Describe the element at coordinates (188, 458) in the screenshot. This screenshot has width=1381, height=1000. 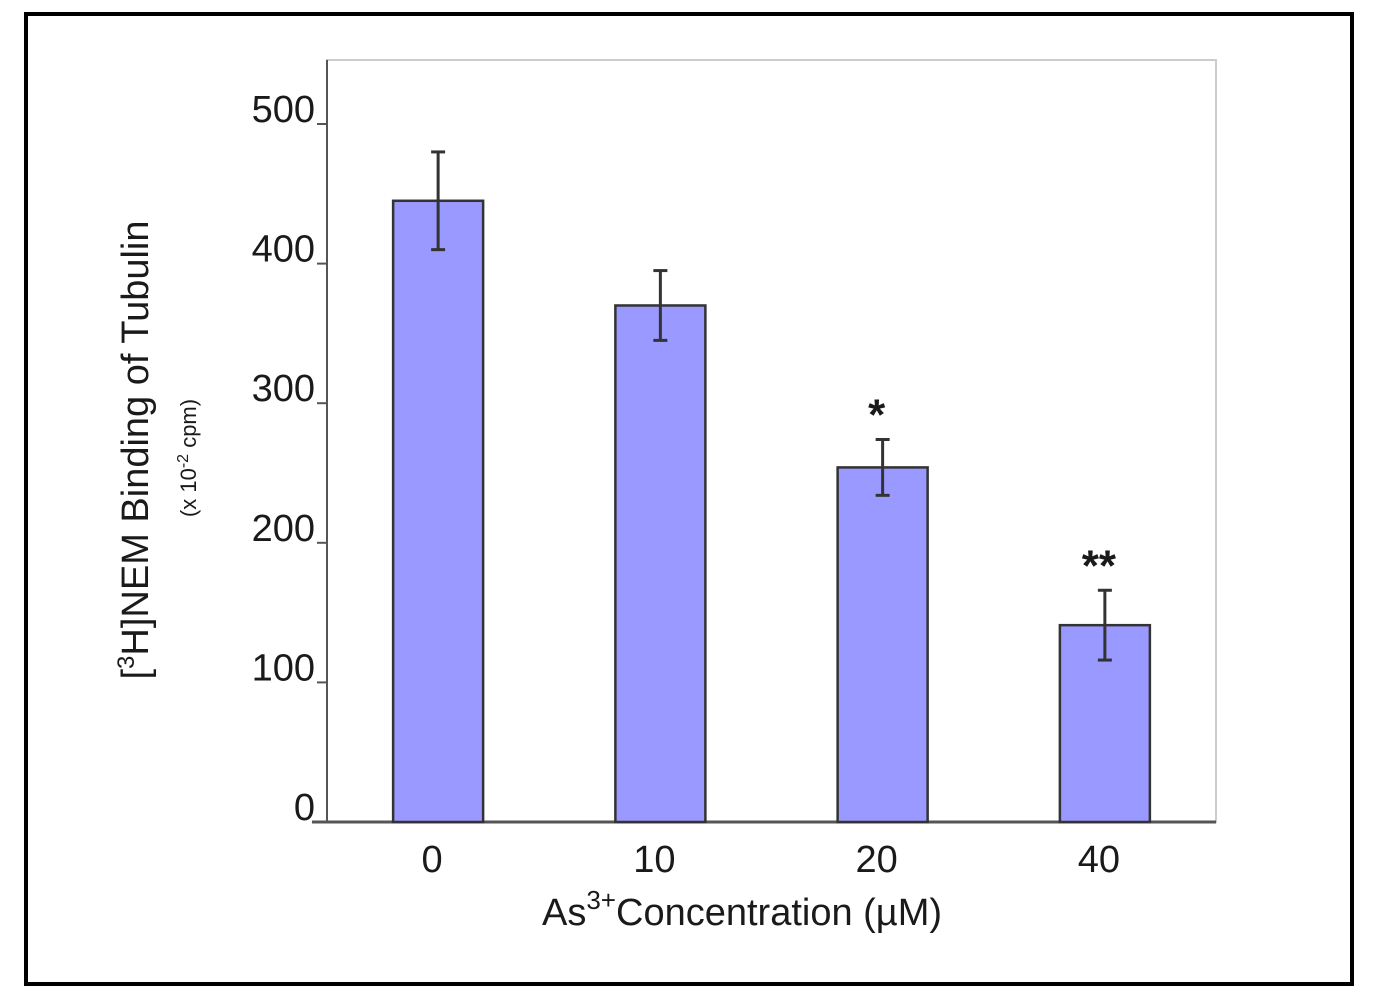
I see `y-axis-units: (x 10-2 cpm)` at that location.